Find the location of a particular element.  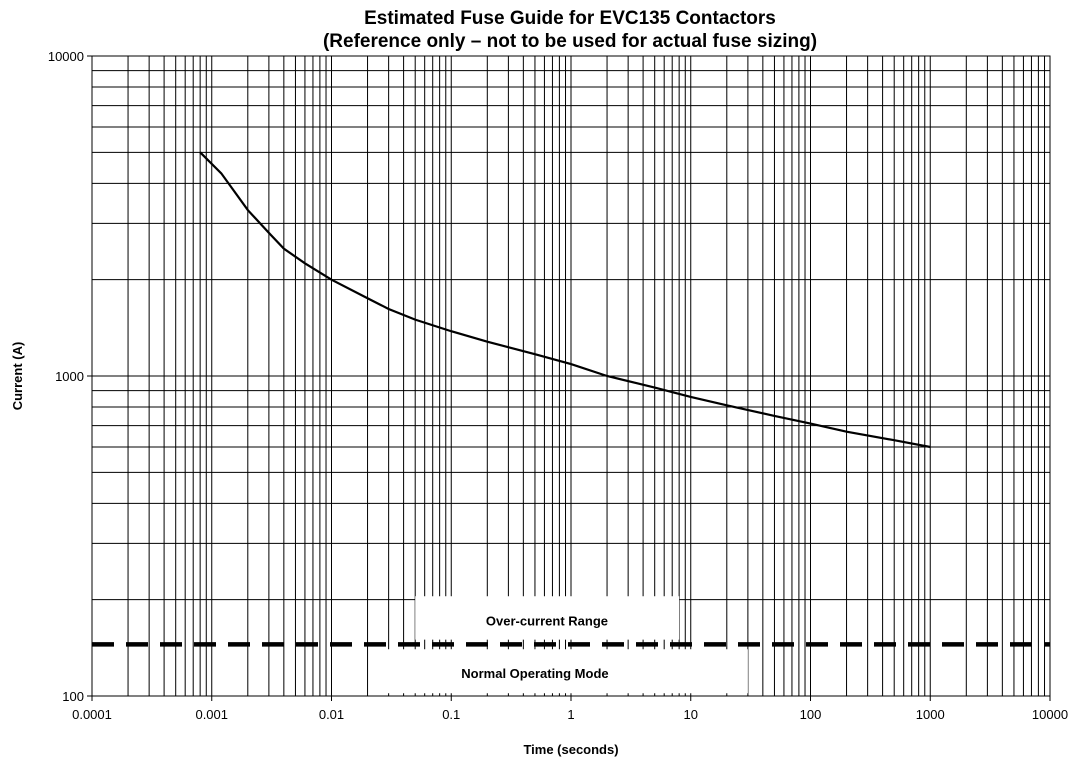

x-tick-label: 10000 is located at coordinates (1050, 714).